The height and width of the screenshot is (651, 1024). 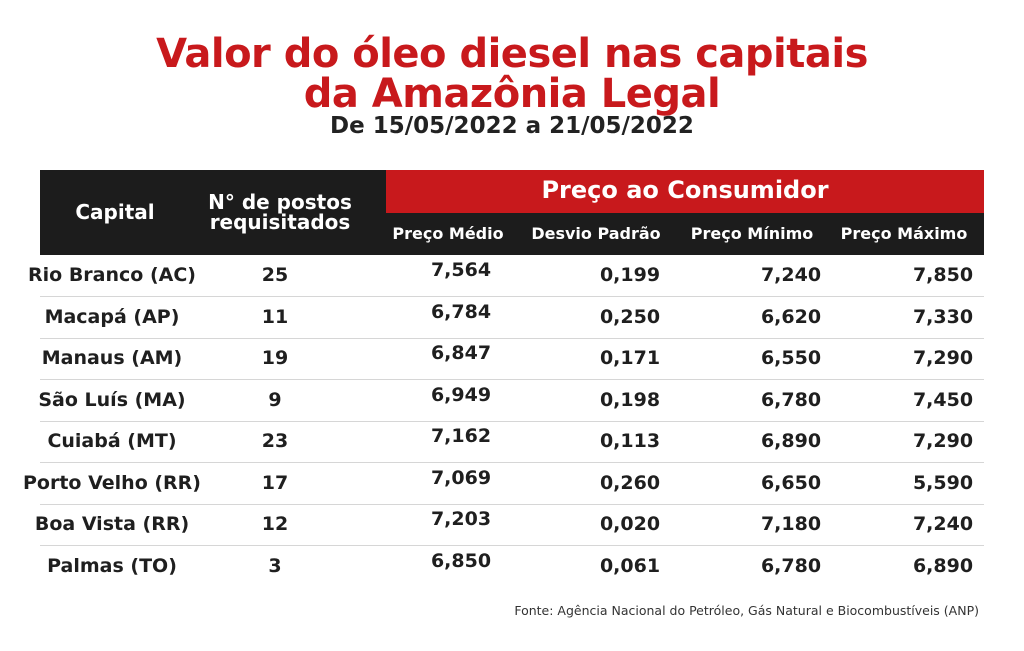 What do you see at coordinates (943, 482) in the screenshot?
I see `cell-maximo: 5,590` at bounding box center [943, 482].